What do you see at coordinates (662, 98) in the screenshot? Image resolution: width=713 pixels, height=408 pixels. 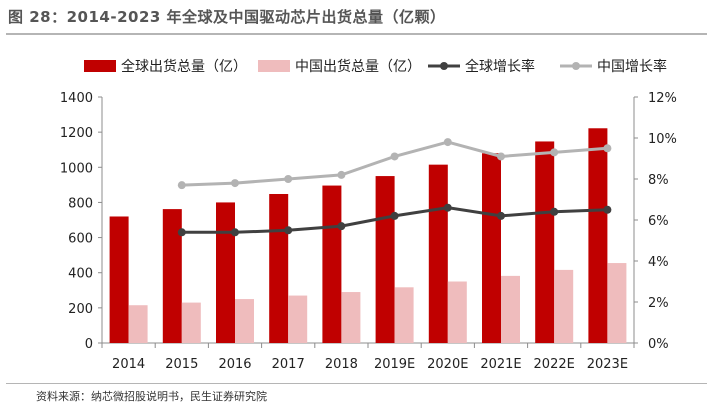 I see `y-tick-label-right: 12%` at bounding box center [662, 98].